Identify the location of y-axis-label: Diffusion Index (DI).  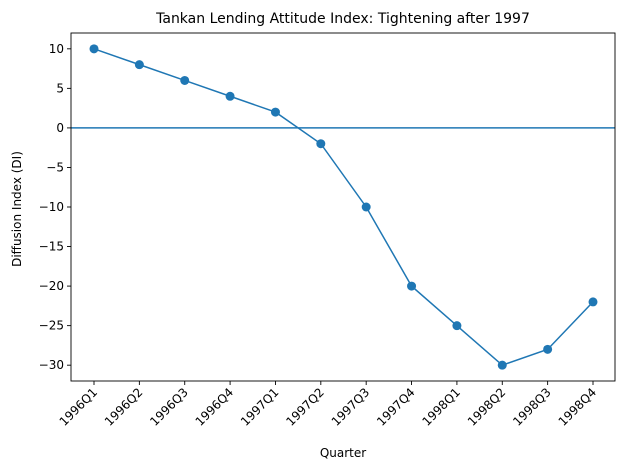
(17, 209).